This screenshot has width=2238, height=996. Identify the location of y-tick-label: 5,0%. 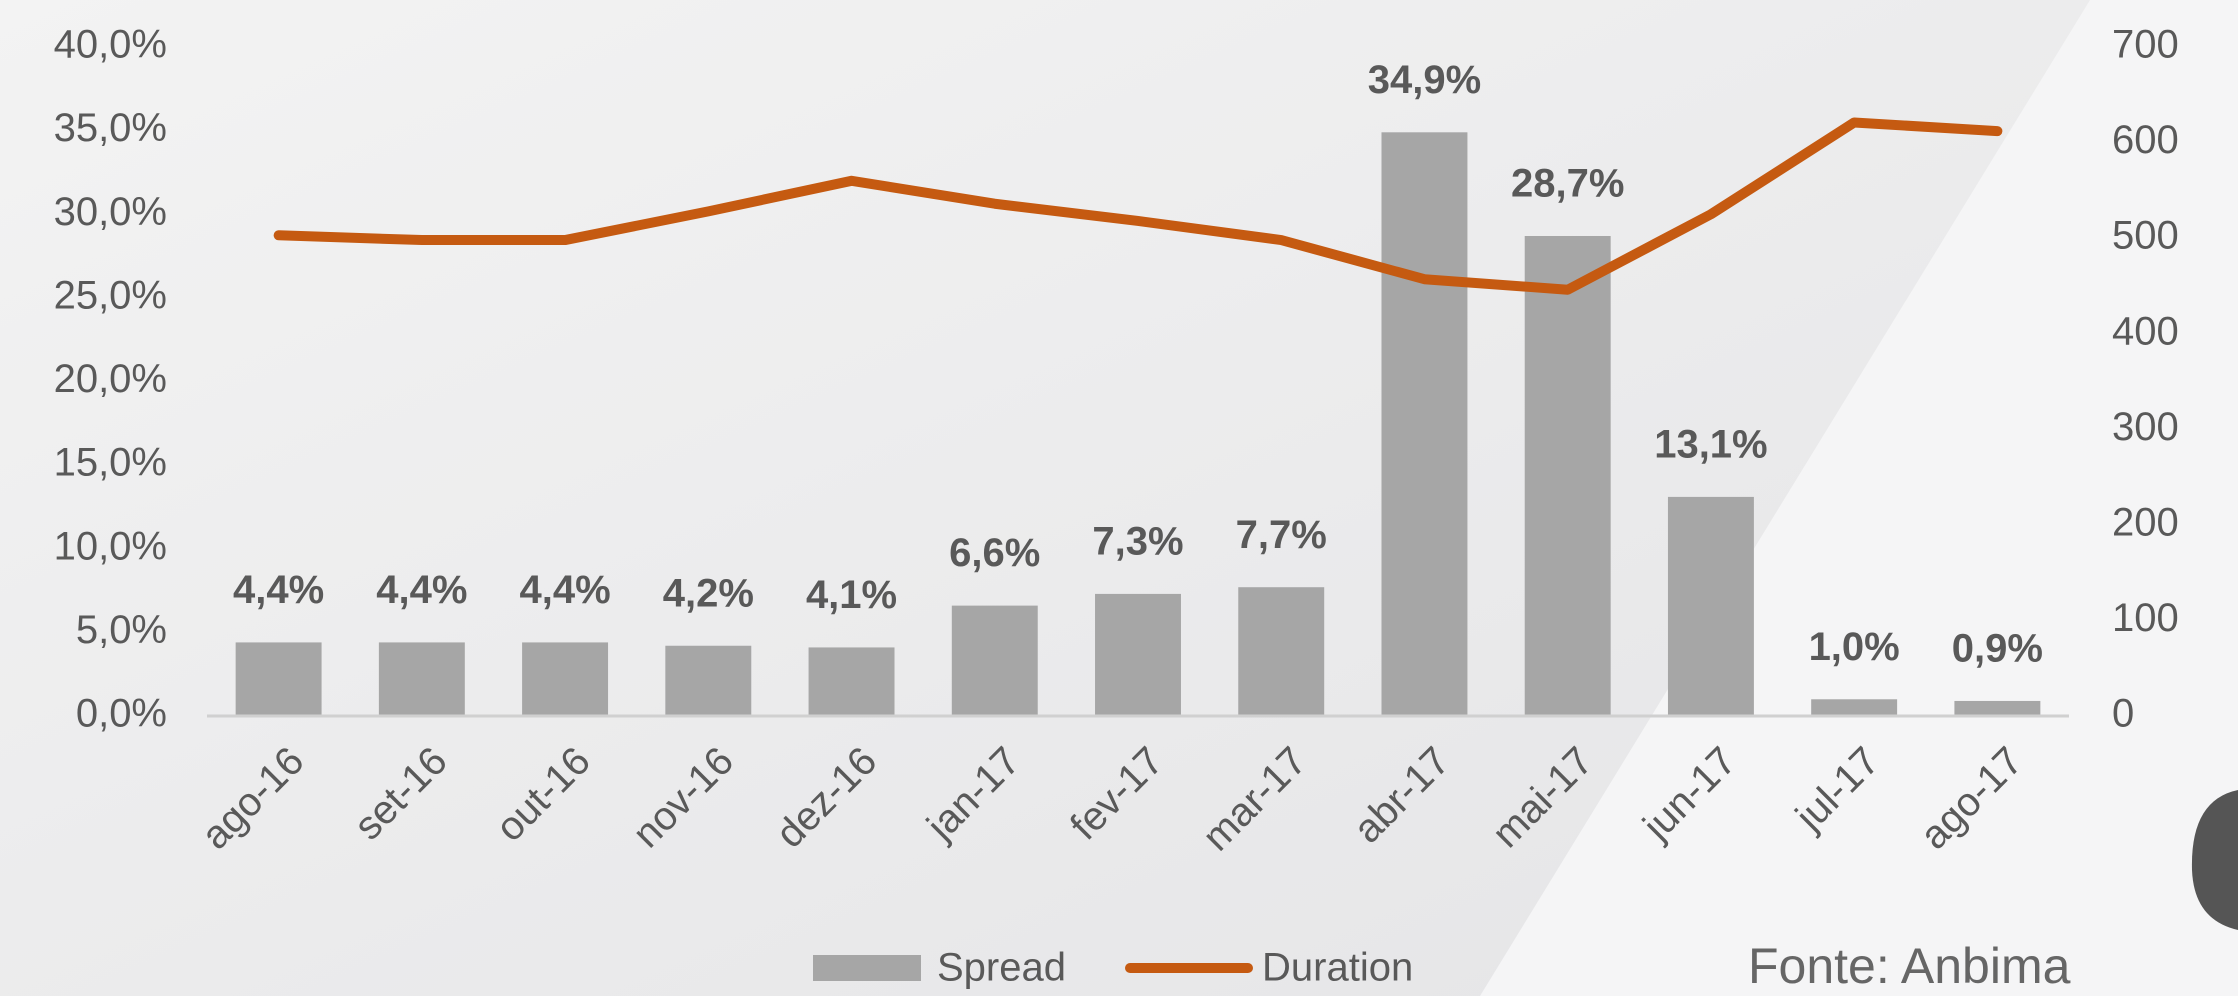
(121, 630).